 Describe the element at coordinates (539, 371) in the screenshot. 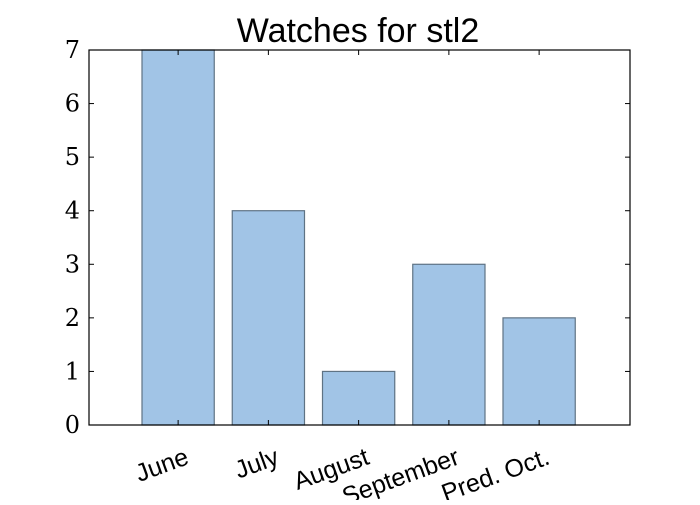

I see `bar-pred-oct` at that location.